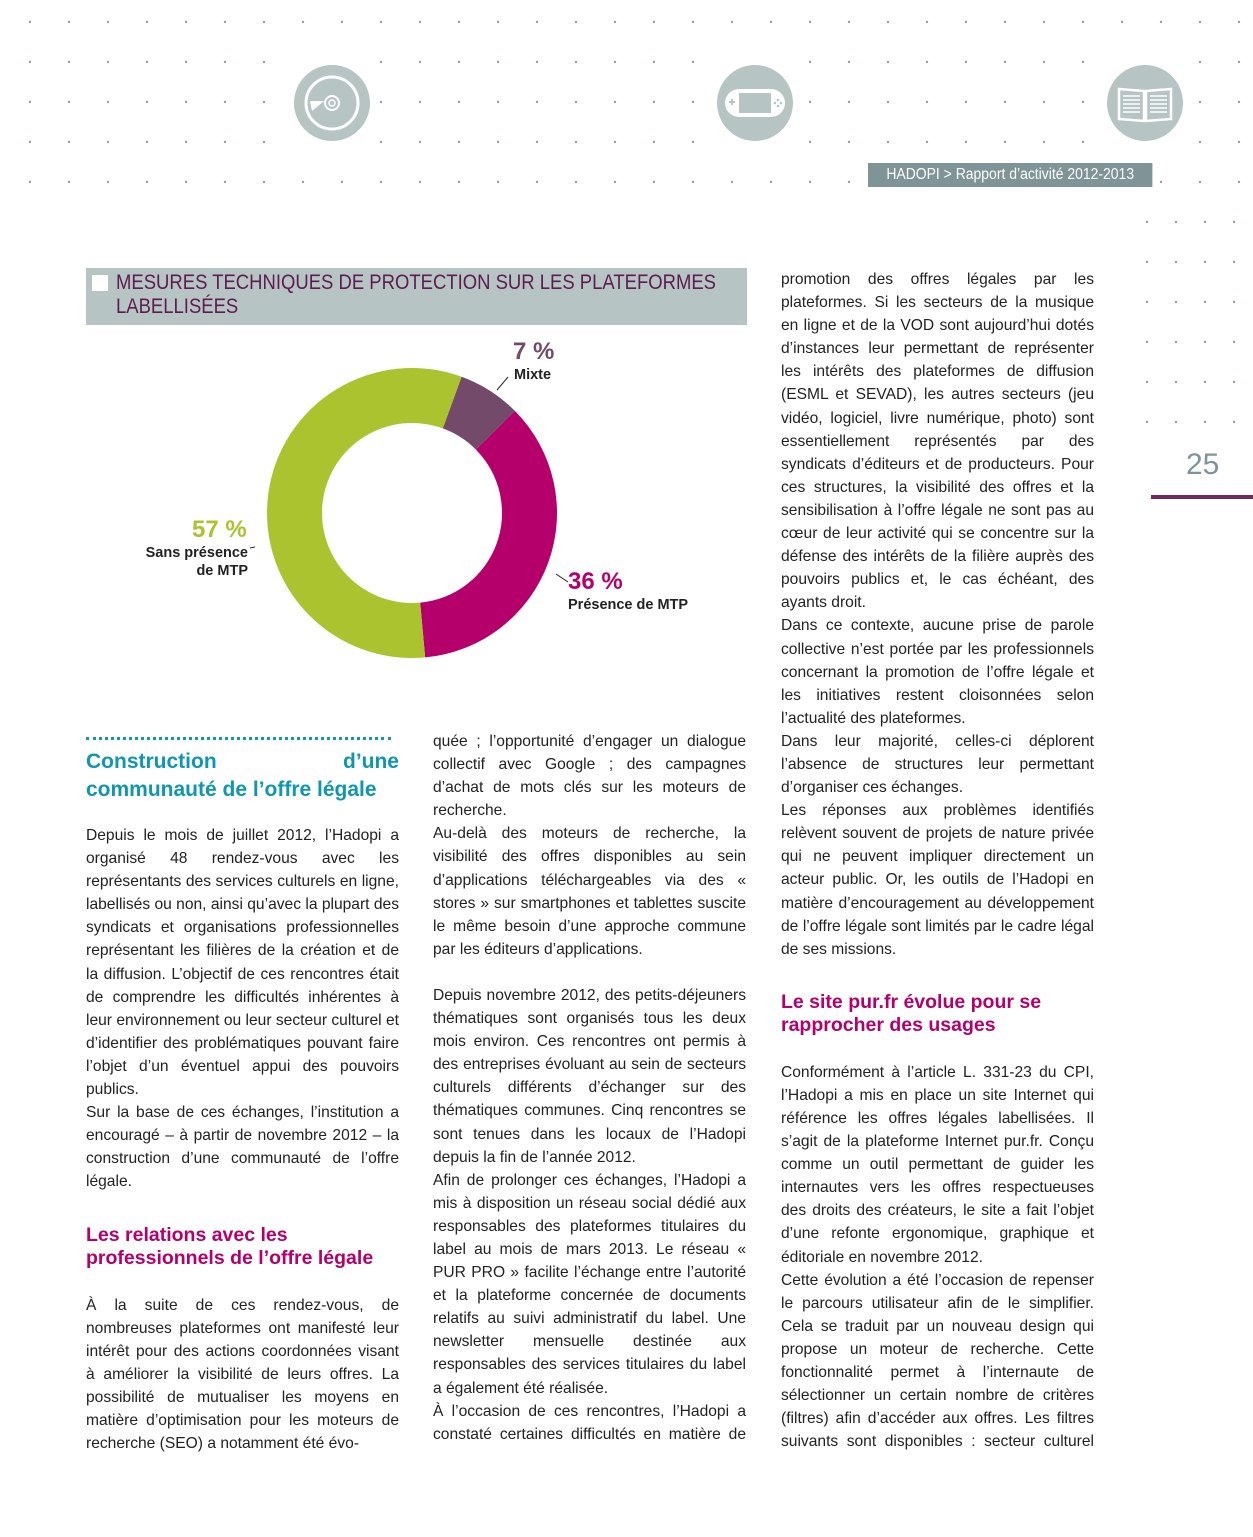  I want to click on dotted-divider, so click(238, 738).